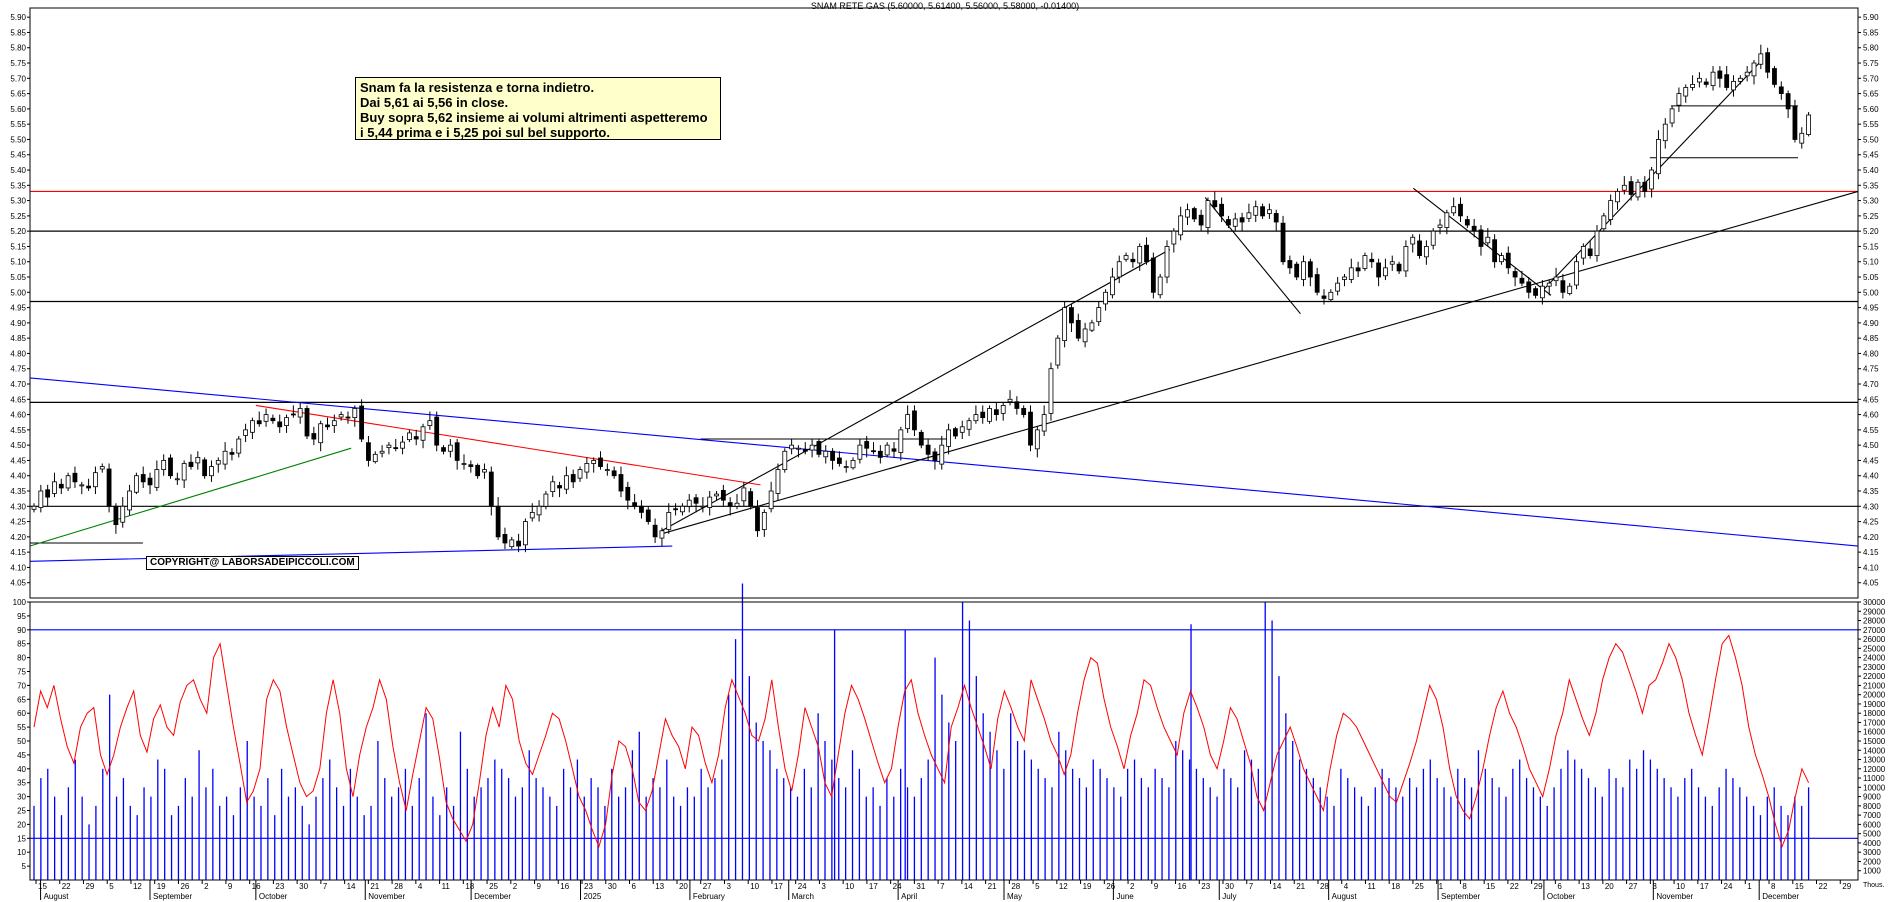 The height and width of the screenshot is (902, 1890). Describe the element at coordinates (778, 886) in the screenshot. I see `date-tick-label: 17` at that location.